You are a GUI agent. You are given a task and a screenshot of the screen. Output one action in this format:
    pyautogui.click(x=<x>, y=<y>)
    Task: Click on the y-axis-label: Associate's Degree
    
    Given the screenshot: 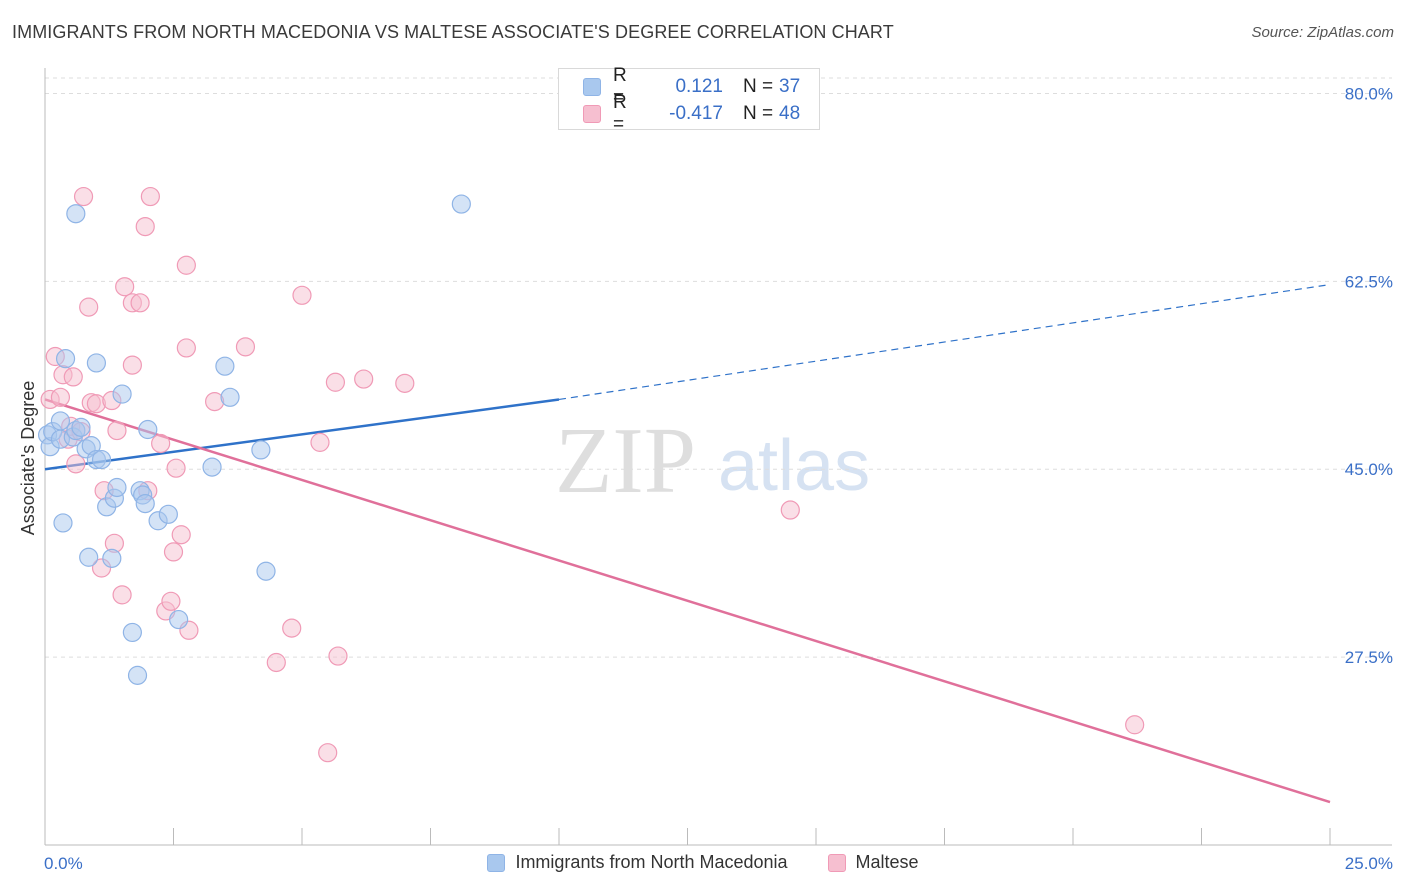 What is the action you would take?
    pyautogui.click(x=28, y=458)
    